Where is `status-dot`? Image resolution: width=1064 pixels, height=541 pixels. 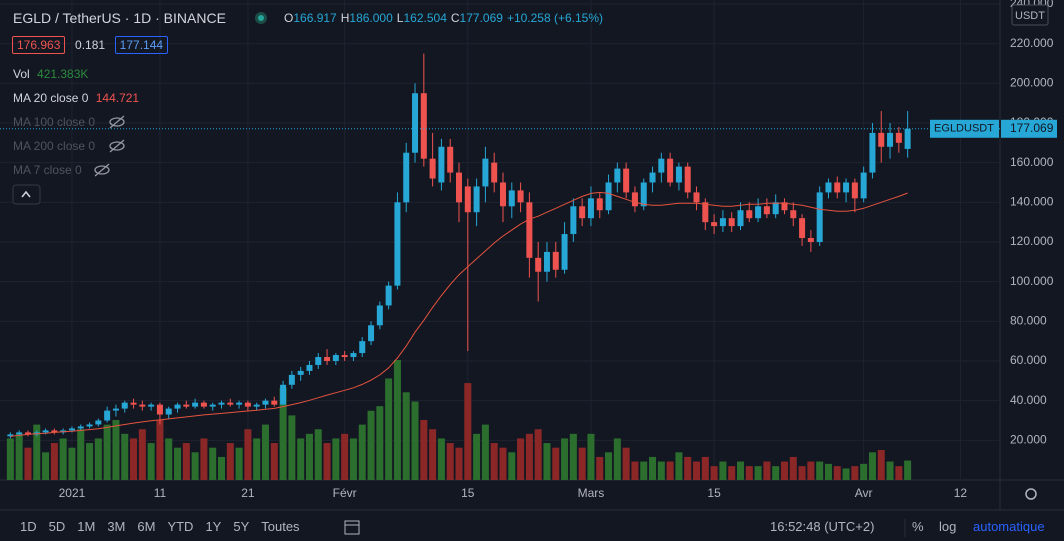
status-dot is located at coordinates (261, 18).